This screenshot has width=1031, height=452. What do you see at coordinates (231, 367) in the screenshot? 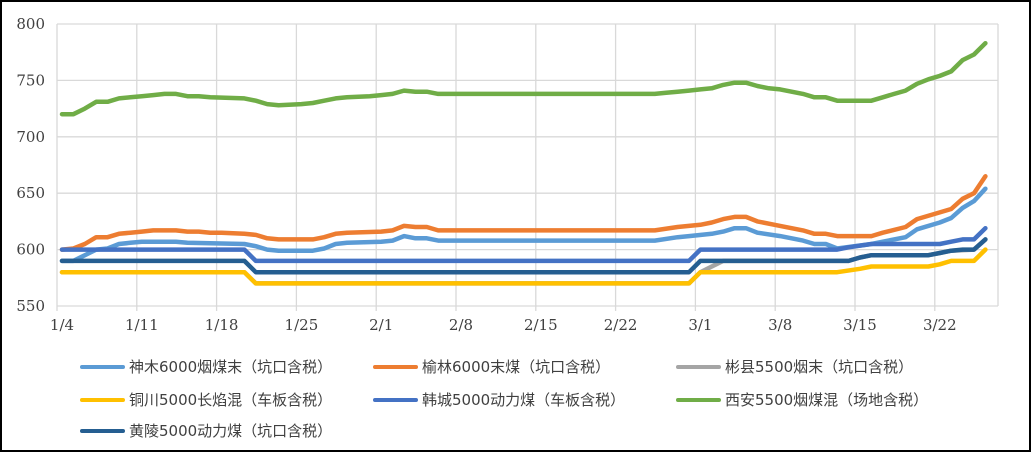
I see `legend-label: 神木6000烟煤末（坑口含税）` at bounding box center [231, 367].